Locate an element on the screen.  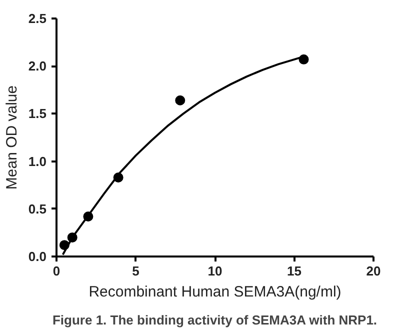
x-tick-label: 0 is located at coordinates (56, 271).